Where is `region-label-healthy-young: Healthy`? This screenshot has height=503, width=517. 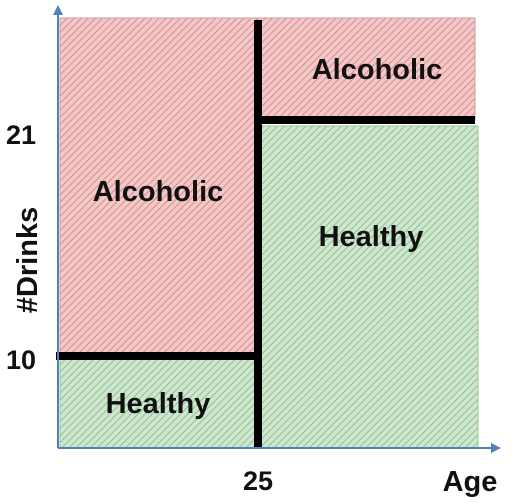
region-label-healthy-young: Healthy is located at coordinates (158, 404).